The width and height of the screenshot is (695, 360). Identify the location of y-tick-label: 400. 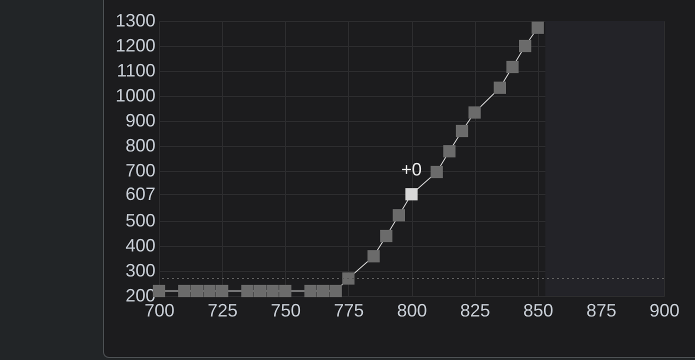
(140, 246).